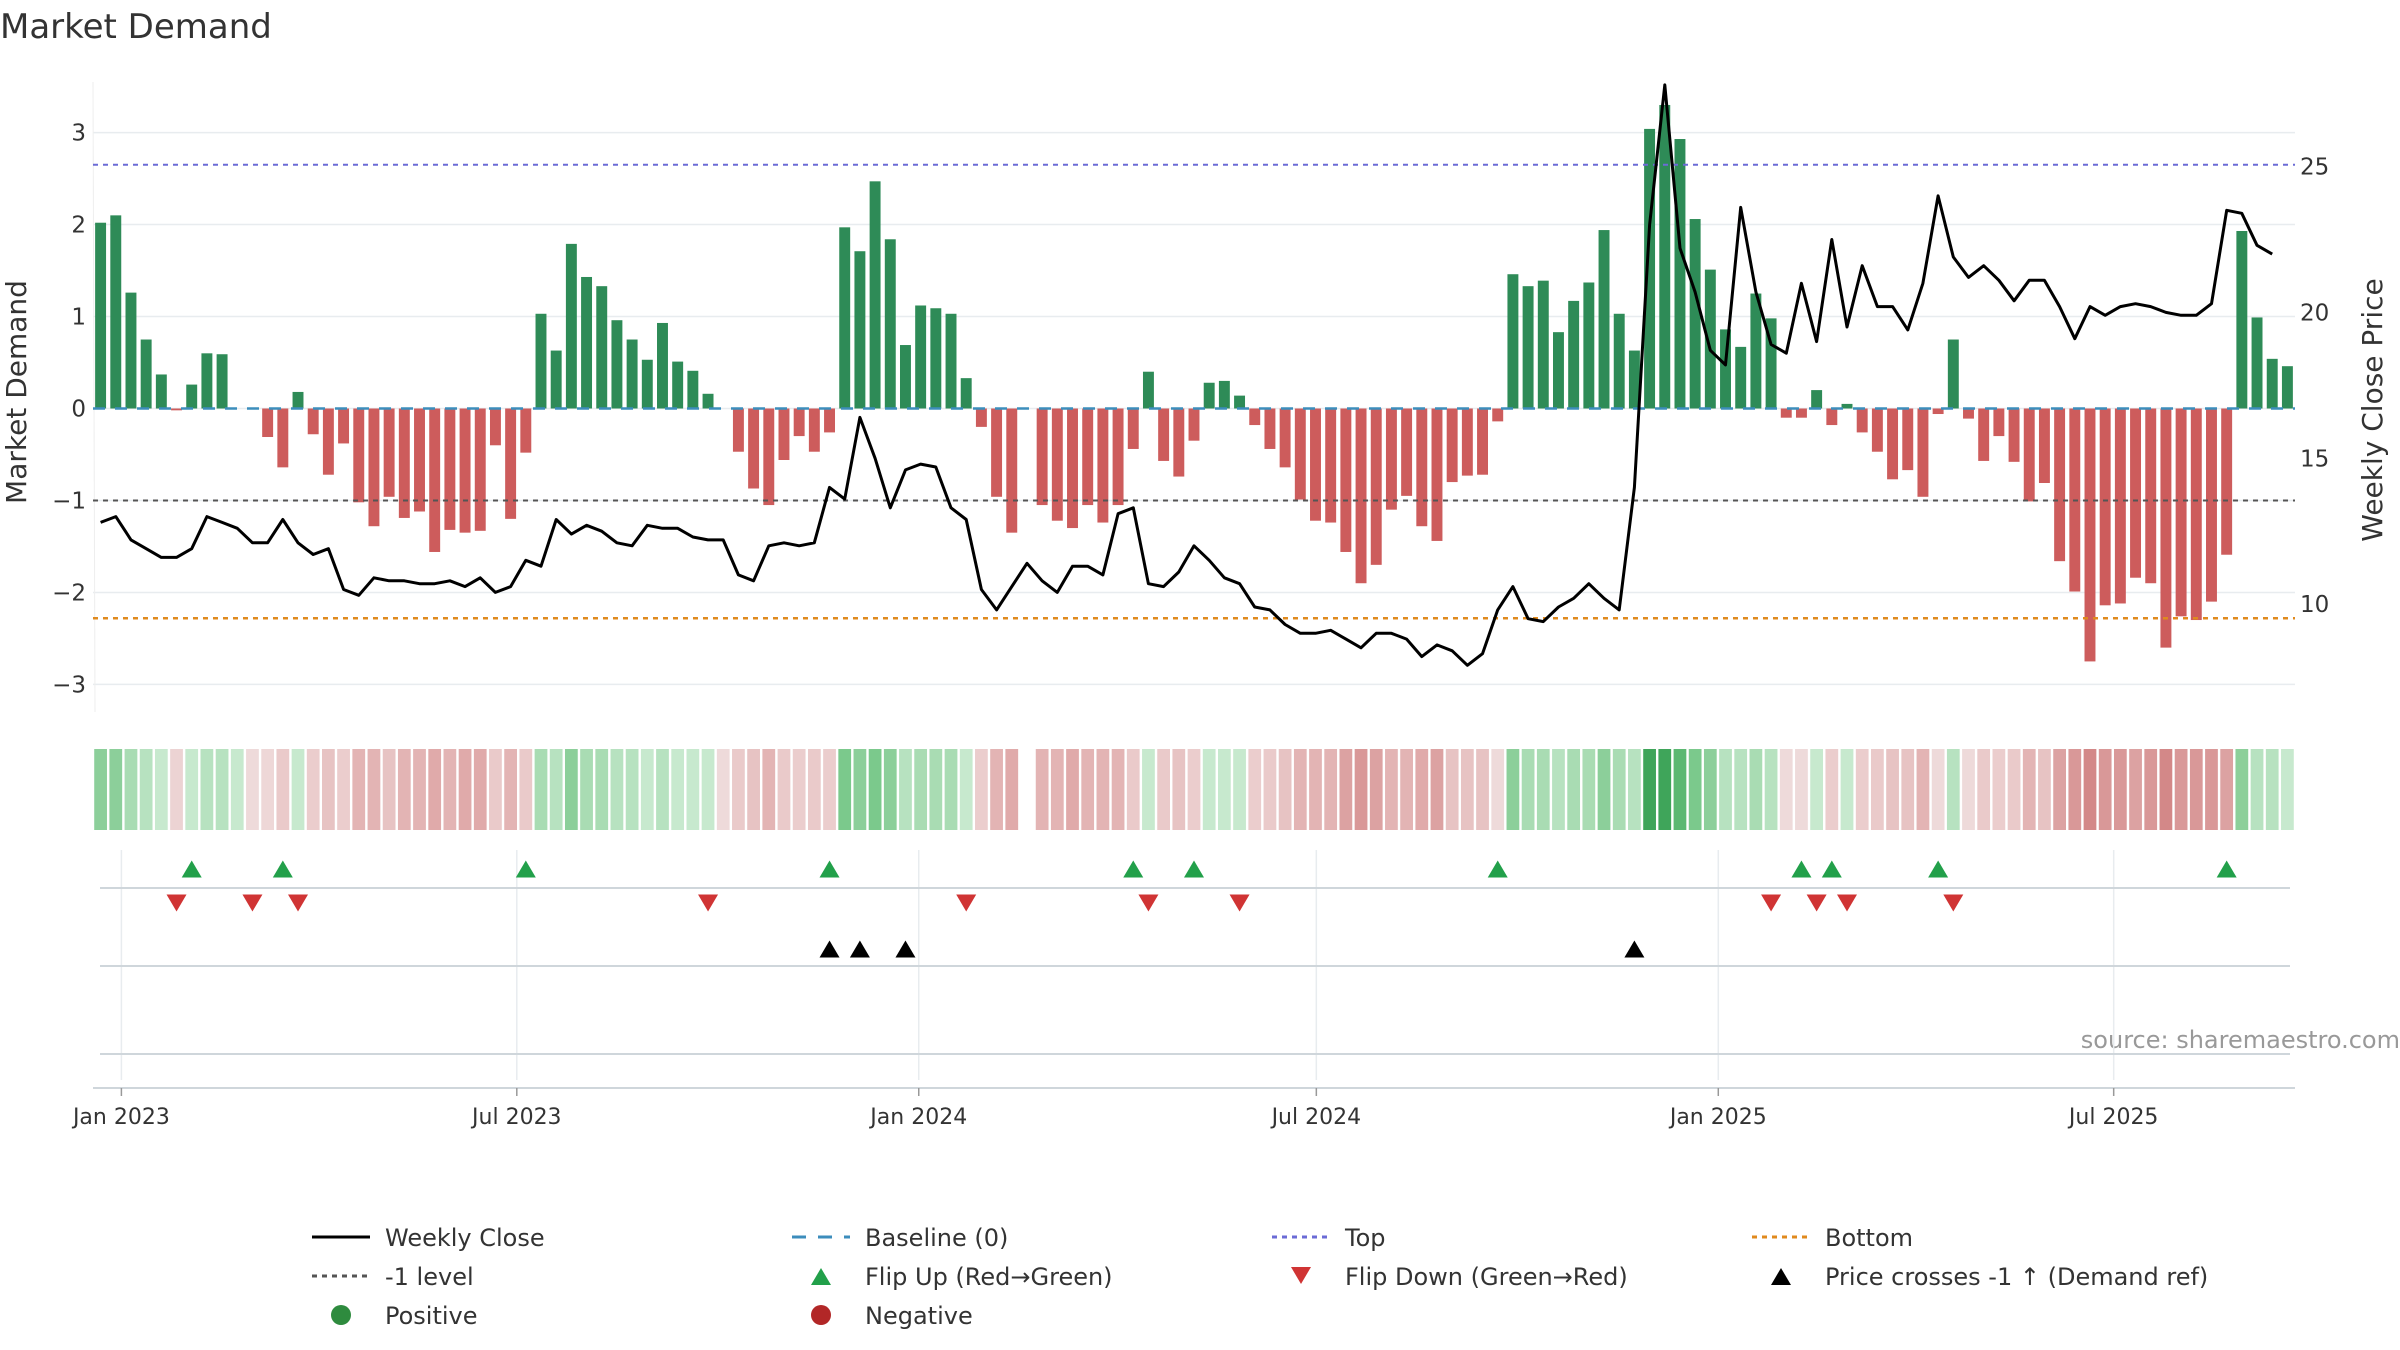 The image size is (2400, 1350). I want to click on left-axis-spine, so click(94, 397).